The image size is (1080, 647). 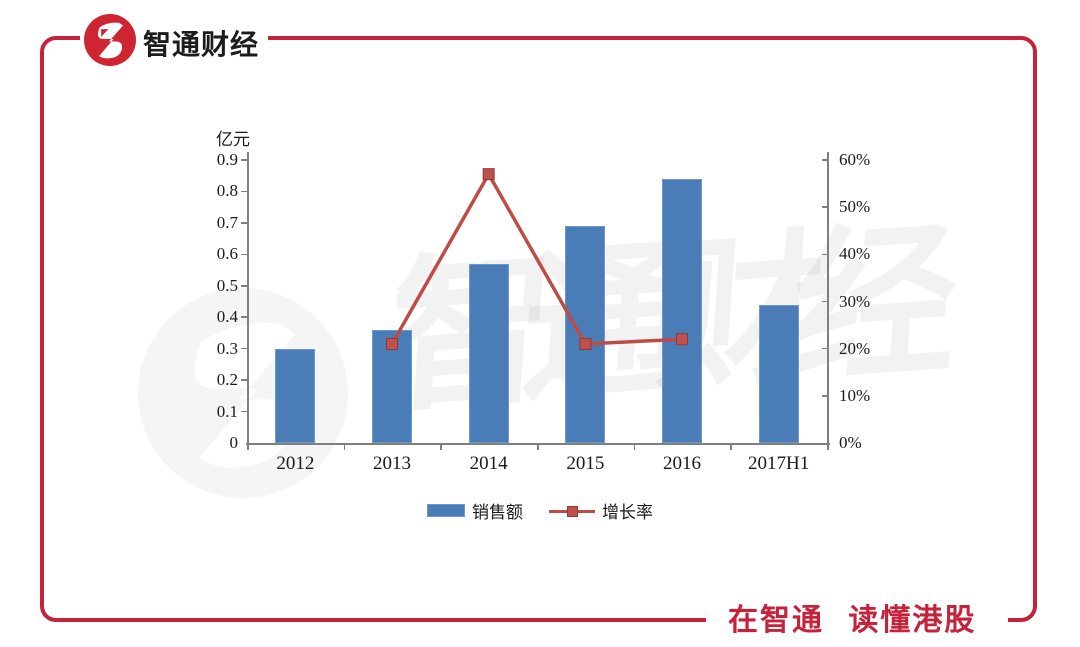 What do you see at coordinates (572, 511) in the screenshot?
I see `legend-line-swatch` at bounding box center [572, 511].